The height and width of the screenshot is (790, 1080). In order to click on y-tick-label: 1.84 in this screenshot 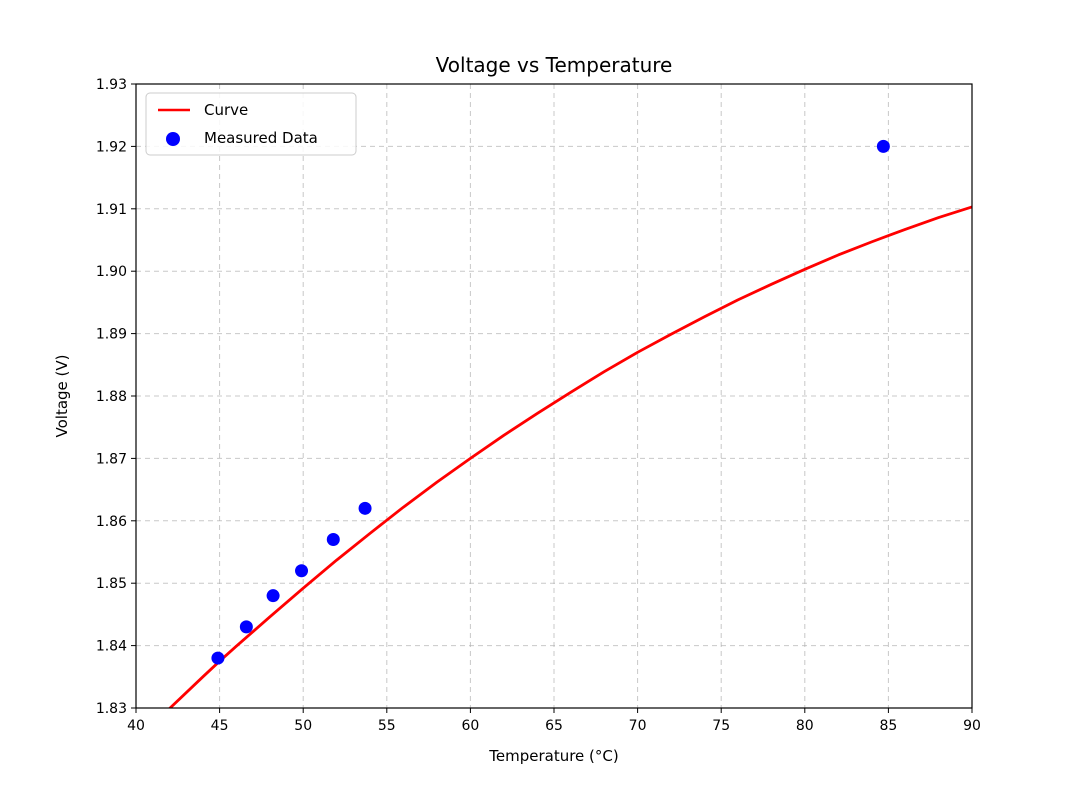, I will do `click(111, 647)`.